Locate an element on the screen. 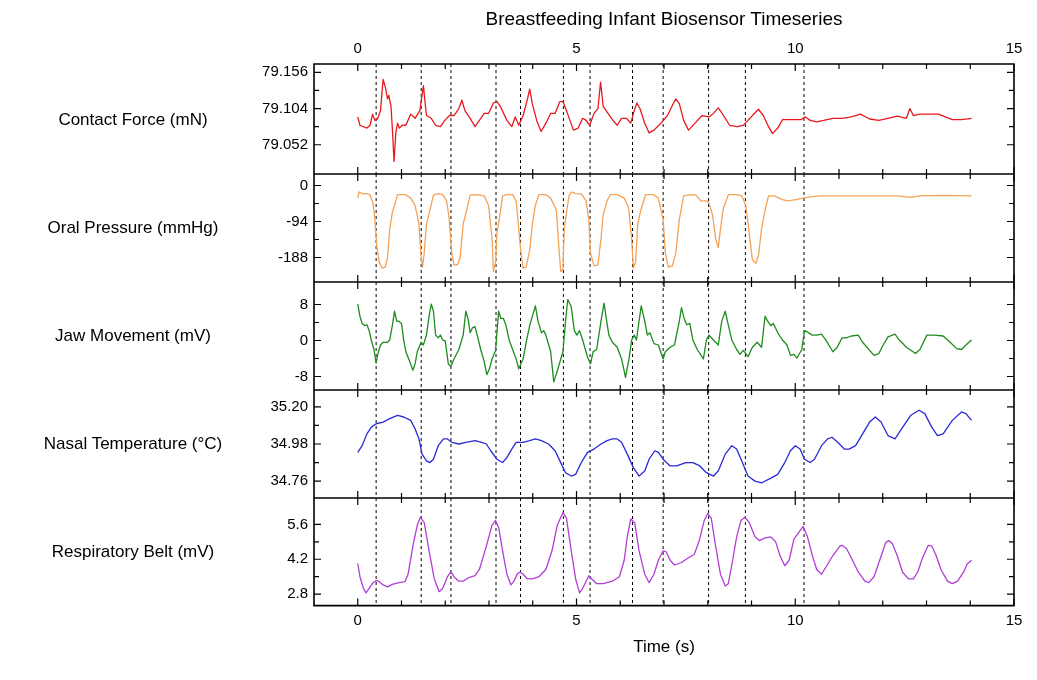 This screenshot has width=1037, height=680. y-axis-title: Nasal Temperature (°C) is located at coordinates (133, 444).